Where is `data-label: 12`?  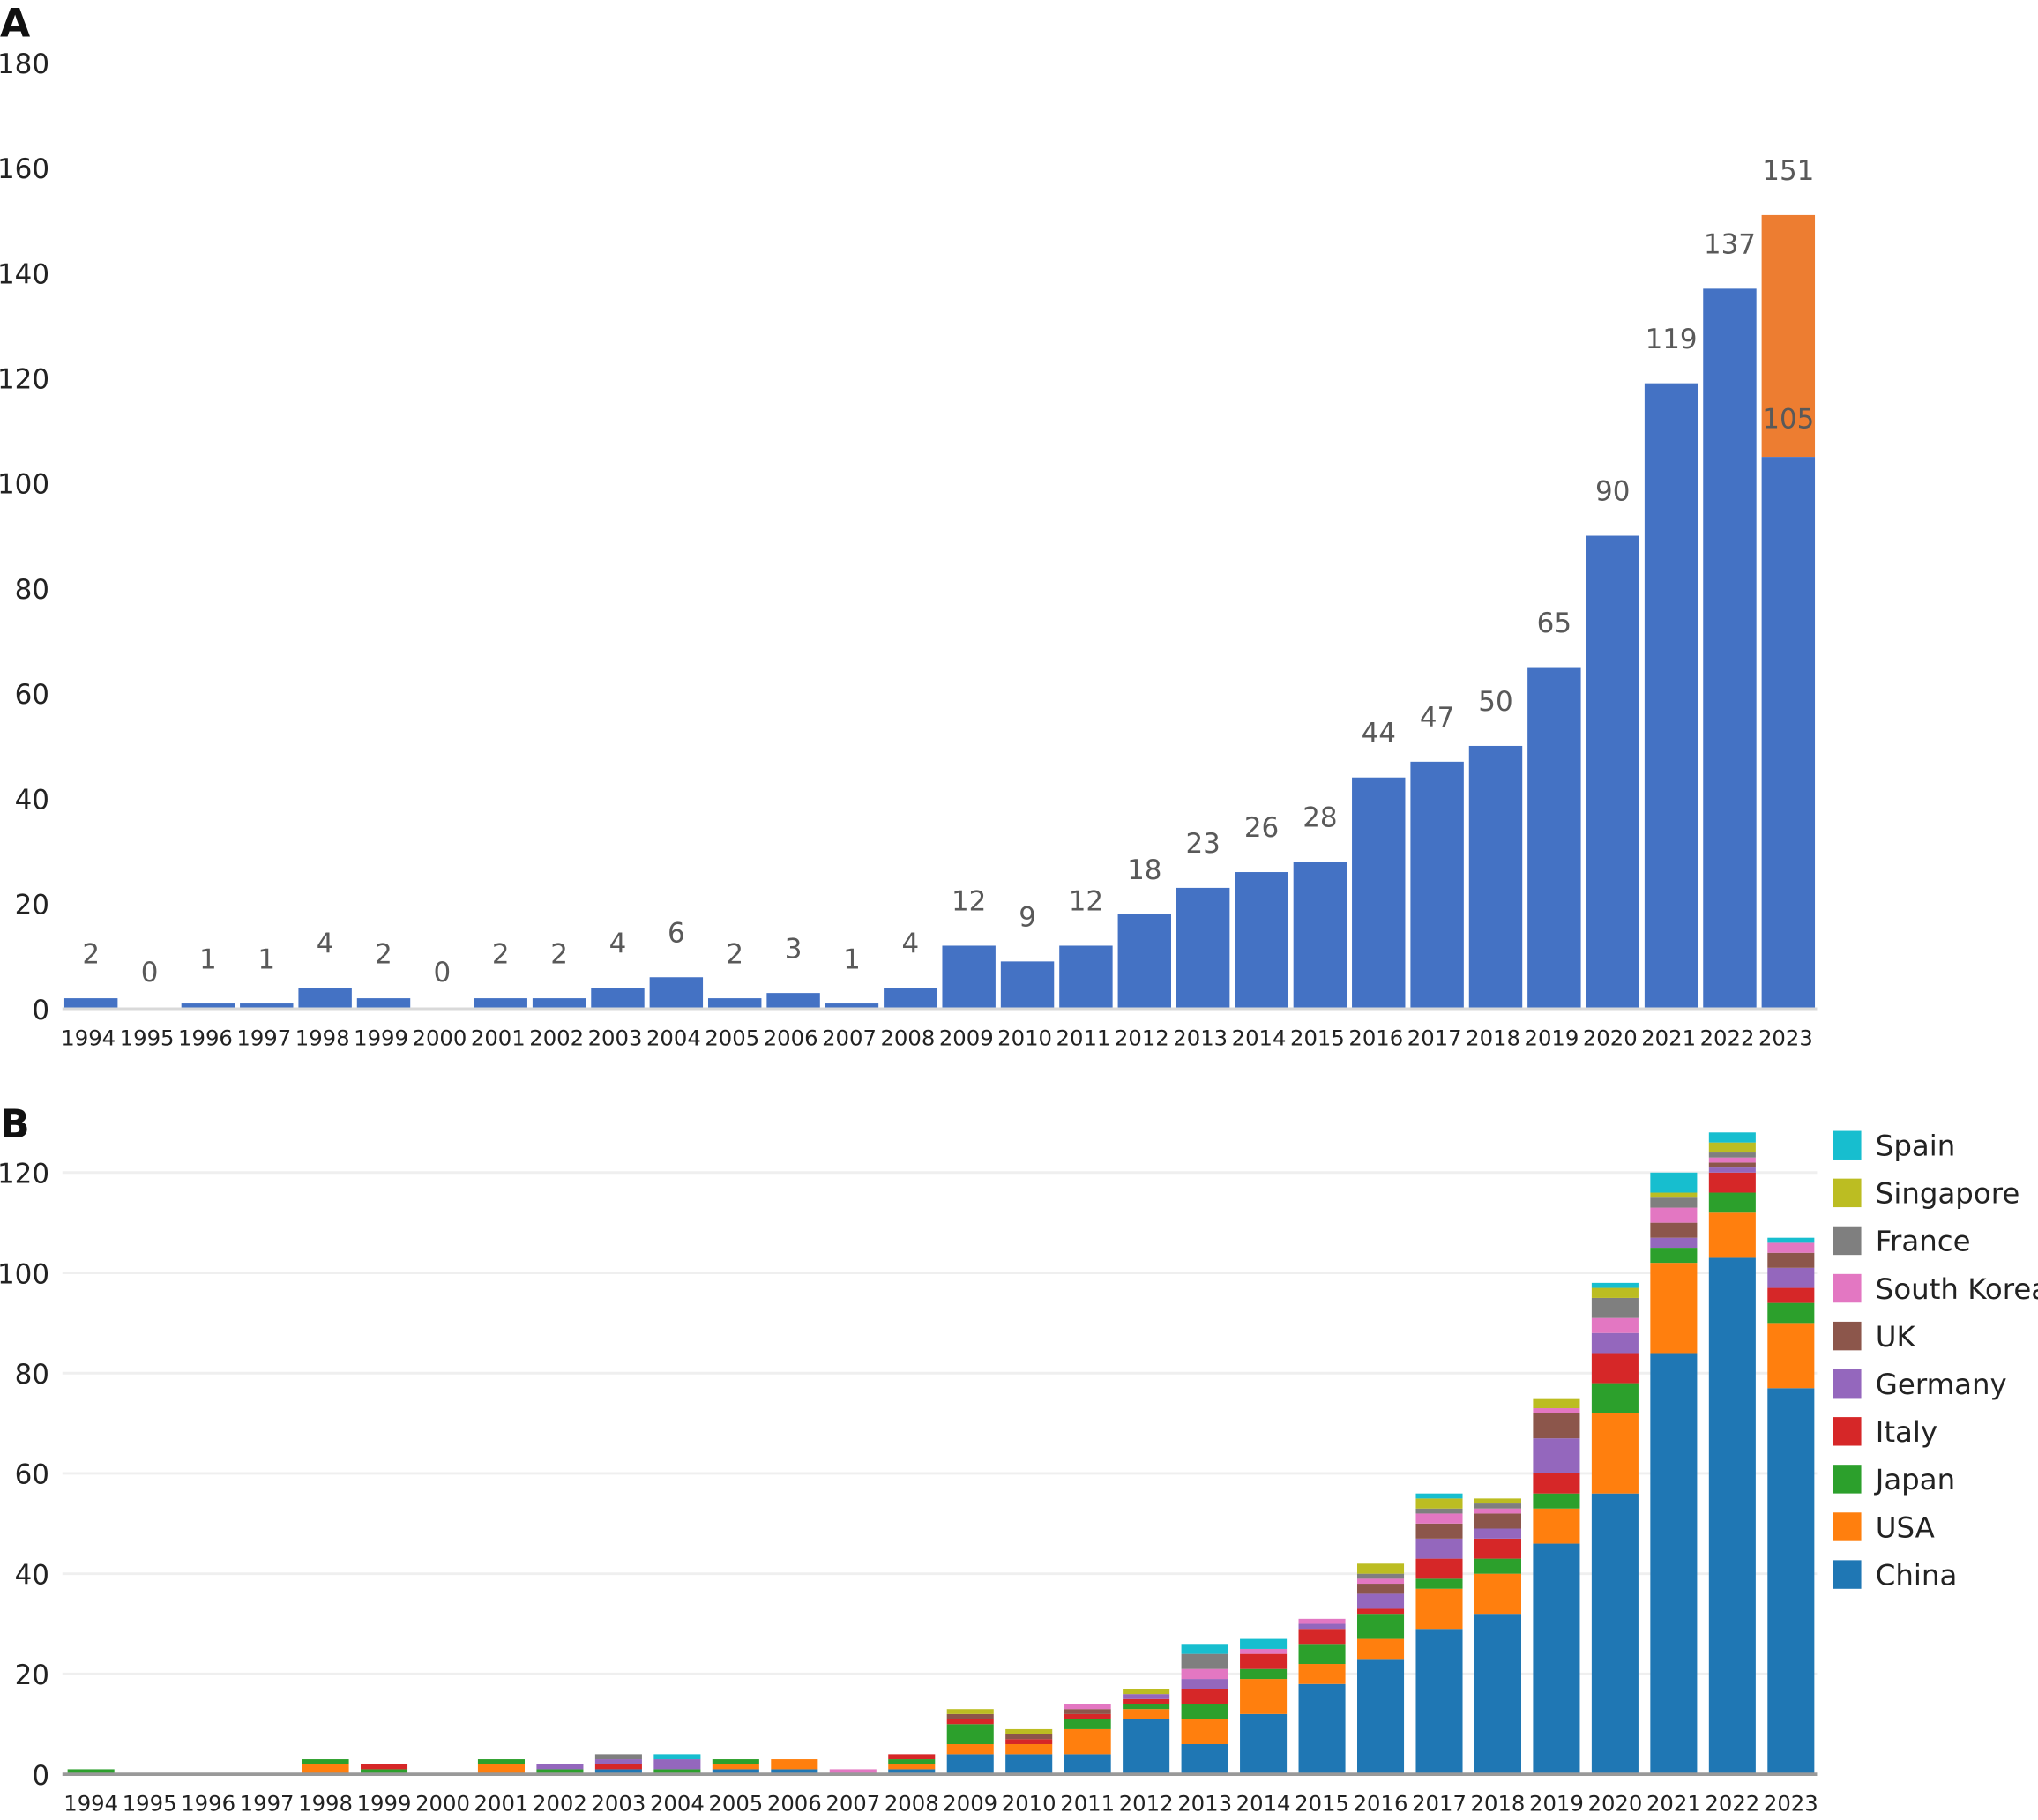
data-label: 12 is located at coordinates (969, 902).